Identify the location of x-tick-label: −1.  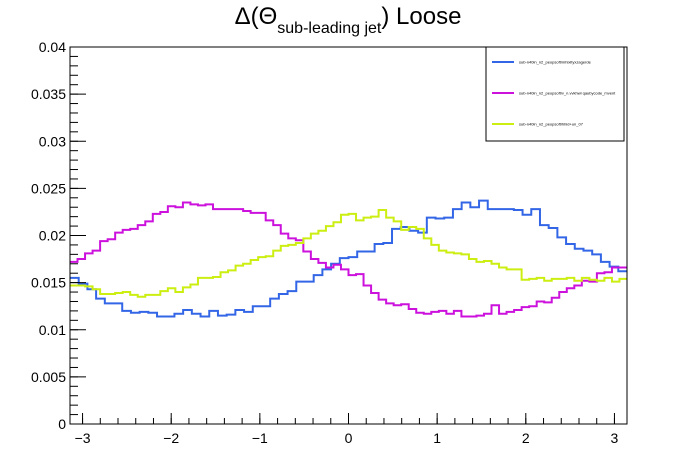
(260, 438).